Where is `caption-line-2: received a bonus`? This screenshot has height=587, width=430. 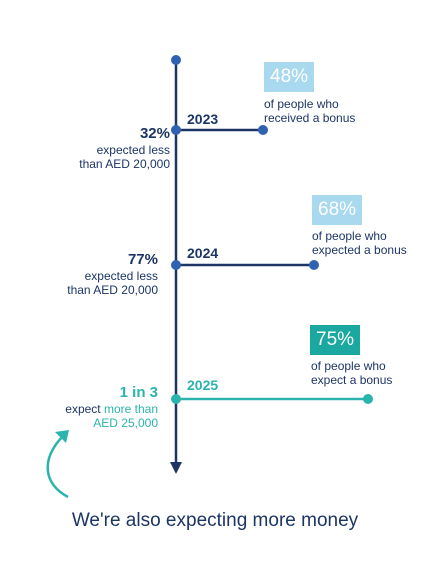
caption-line-2: received a bonus is located at coordinates (310, 118).